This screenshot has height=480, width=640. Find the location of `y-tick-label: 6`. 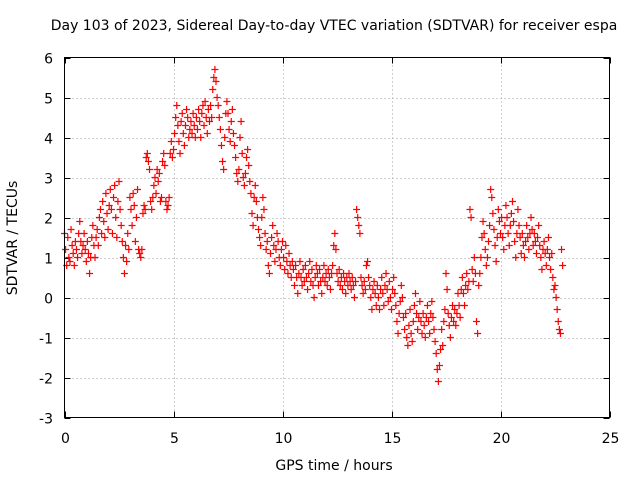

y-tick-label: 6 is located at coordinates (48, 60).